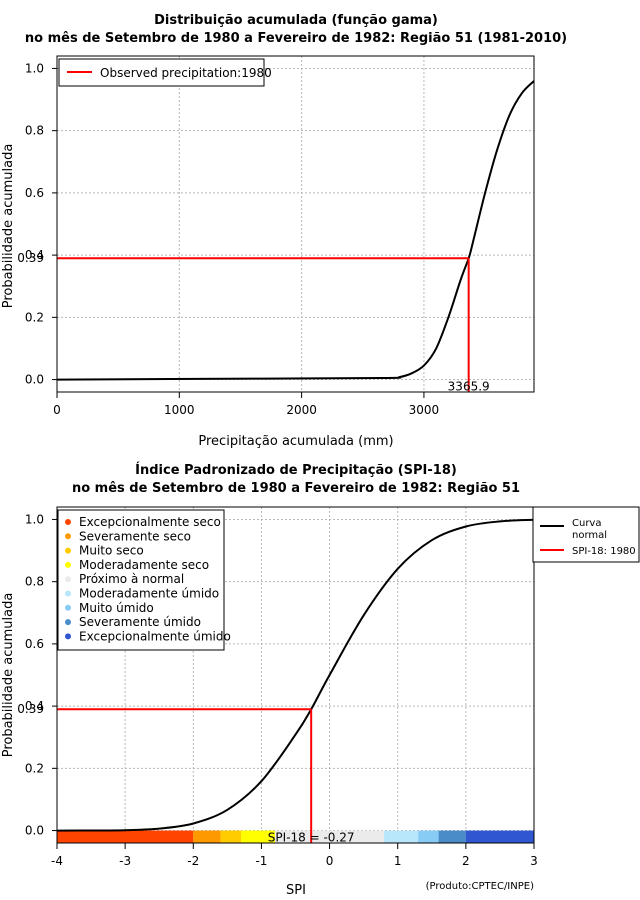  Describe the element at coordinates (295, 441) in the screenshot. I see `top-x-axis-label: Precipitação acumulada (mm)` at that location.